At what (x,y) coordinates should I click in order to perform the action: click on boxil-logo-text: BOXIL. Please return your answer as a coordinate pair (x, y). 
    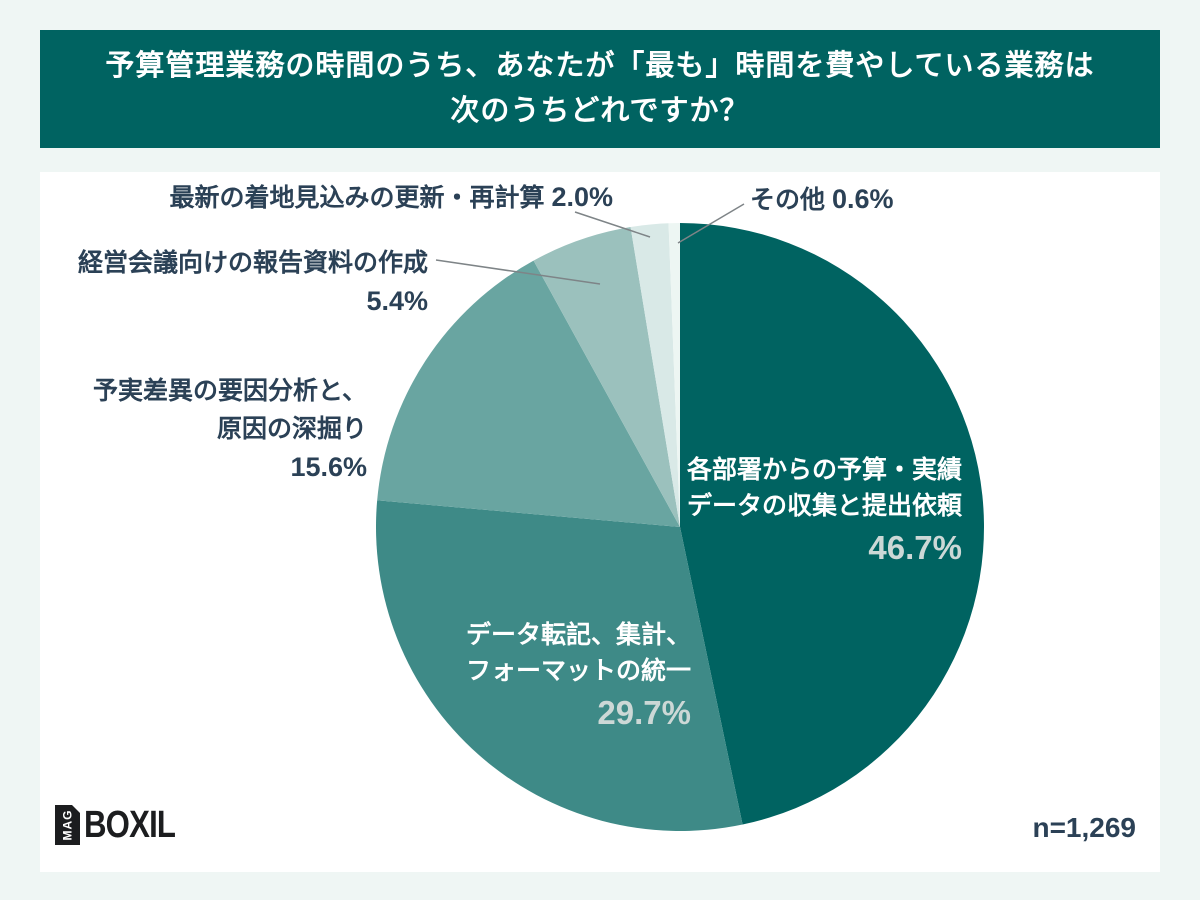
    Looking at the image, I should click on (130, 824).